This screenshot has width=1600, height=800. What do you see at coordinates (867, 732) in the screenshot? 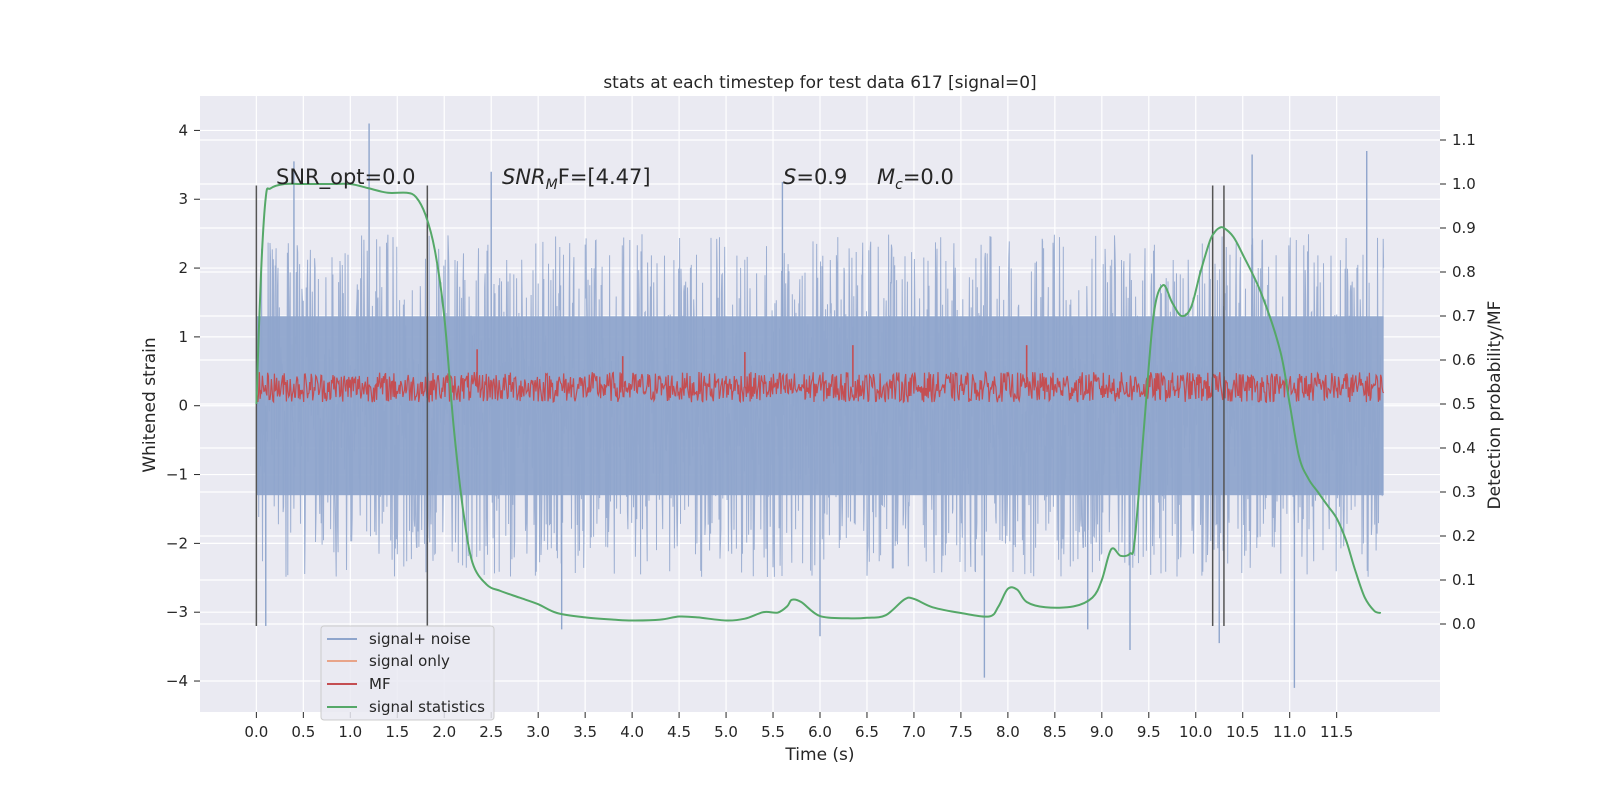
I see `x-tick-label: 6.5` at bounding box center [867, 732].